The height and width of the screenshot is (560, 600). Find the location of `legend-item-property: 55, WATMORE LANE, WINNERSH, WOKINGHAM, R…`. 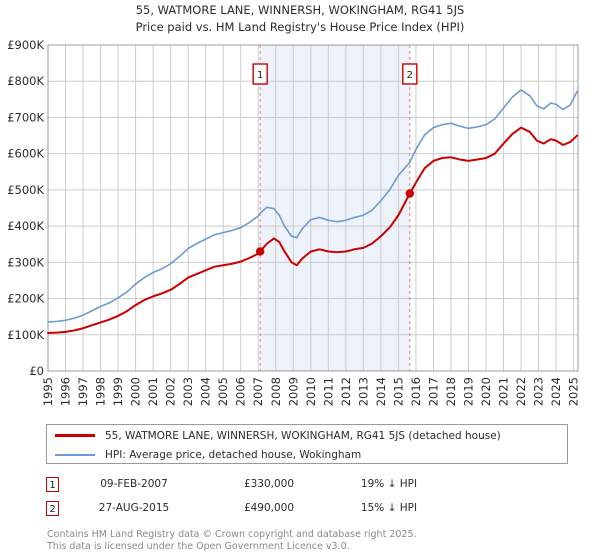

legend-item-property: 55, WATMORE LANE, WINNERSH, WOKINGHAM, R… is located at coordinates (307, 435).